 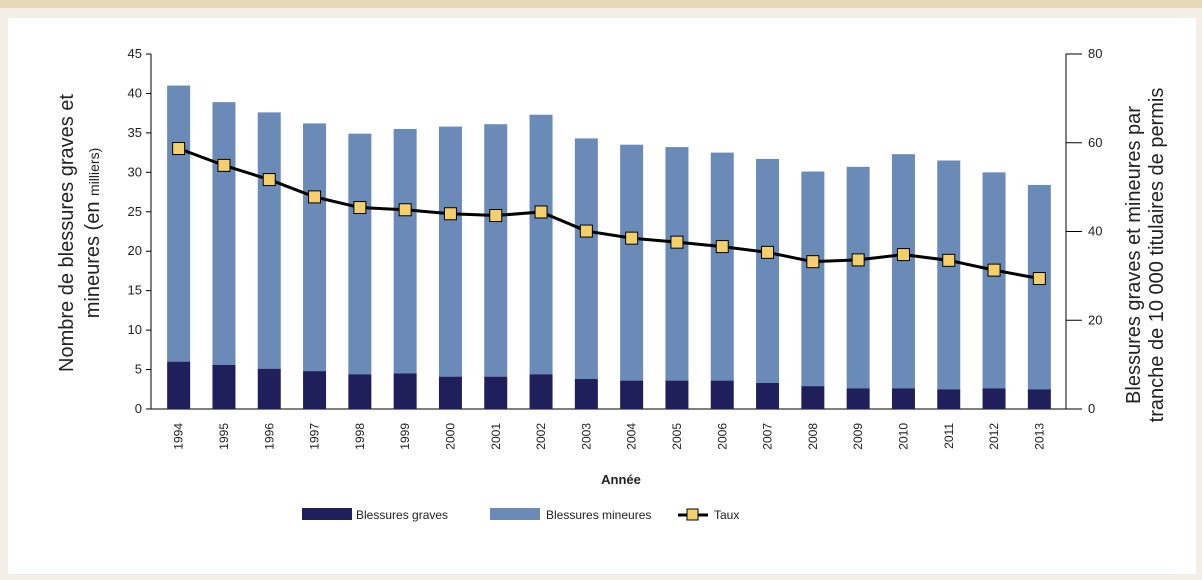 I want to click on x-tick-label: 2003, so click(x=586, y=436).